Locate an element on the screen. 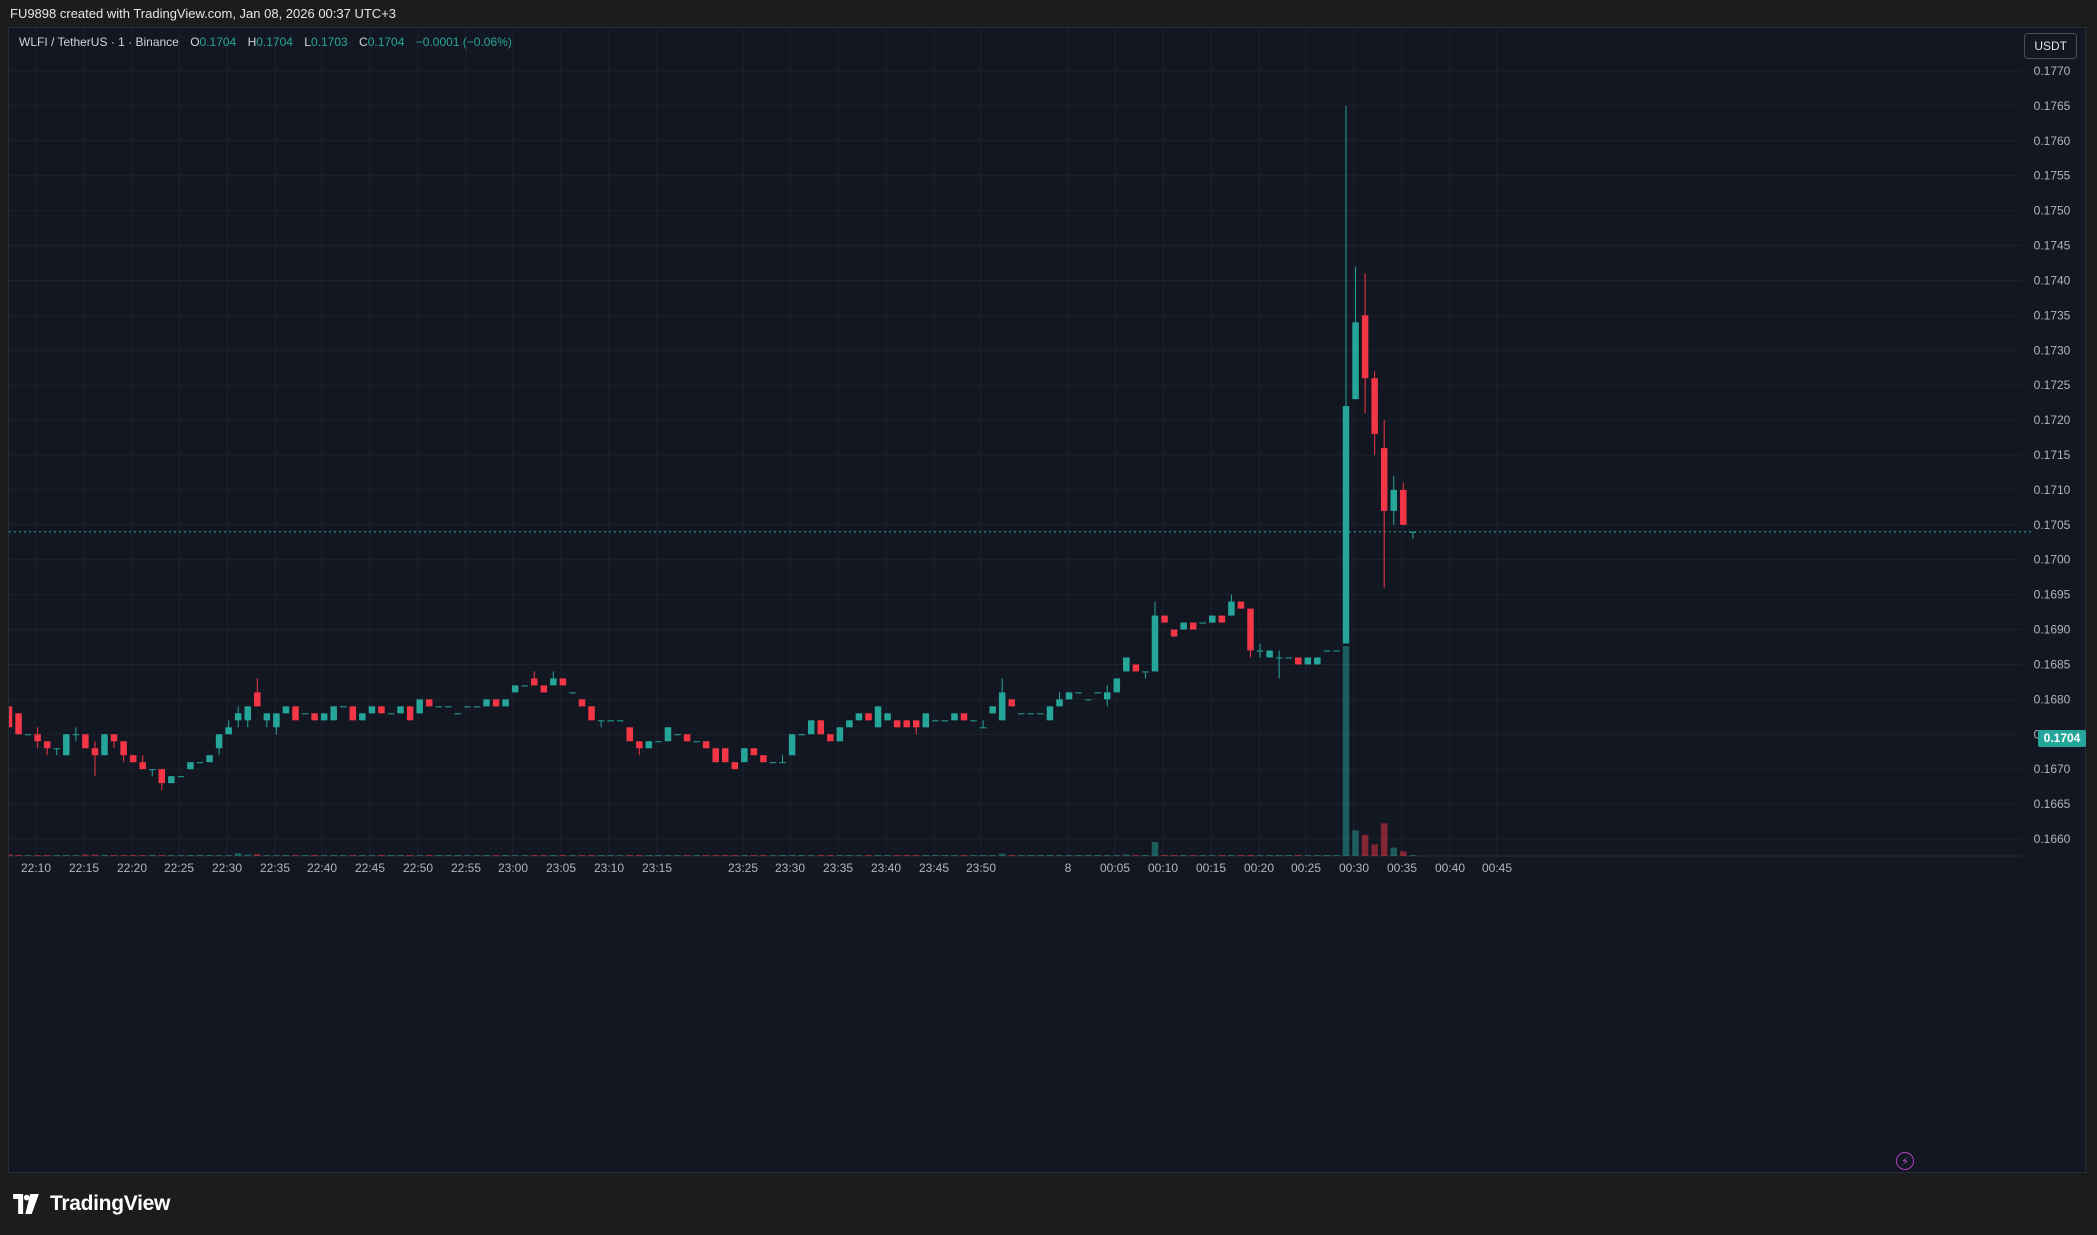 This screenshot has width=2097, height=1235. time-tick-label: 00:30 is located at coordinates (1354, 868).